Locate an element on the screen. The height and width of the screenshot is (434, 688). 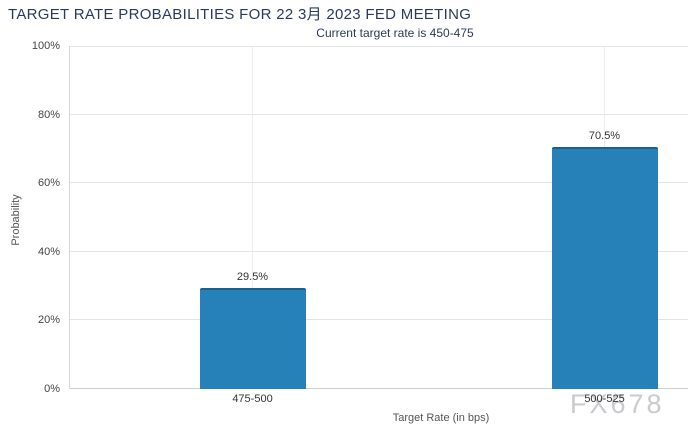
y-axis-title: Probability is located at coordinates (16, 220).